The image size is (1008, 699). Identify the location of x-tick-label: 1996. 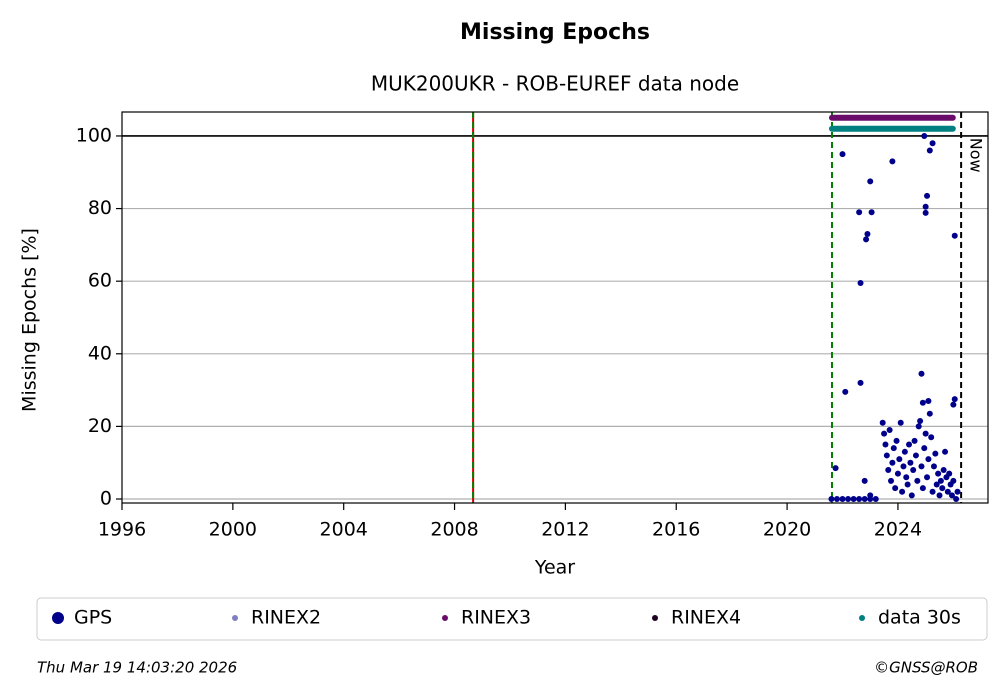
(122, 530).